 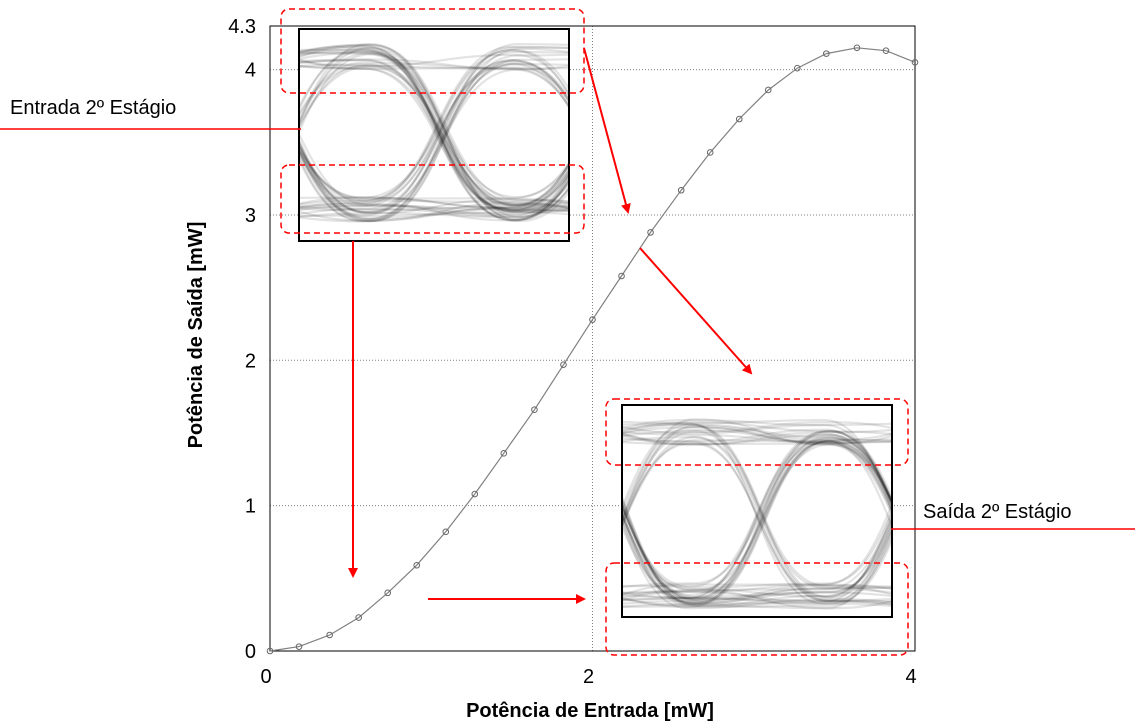 What do you see at coordinates (196, 335) in the screenshot?
I see `y-axis-title: Potência de Saída [mW]` at bounding box center [196, 335].